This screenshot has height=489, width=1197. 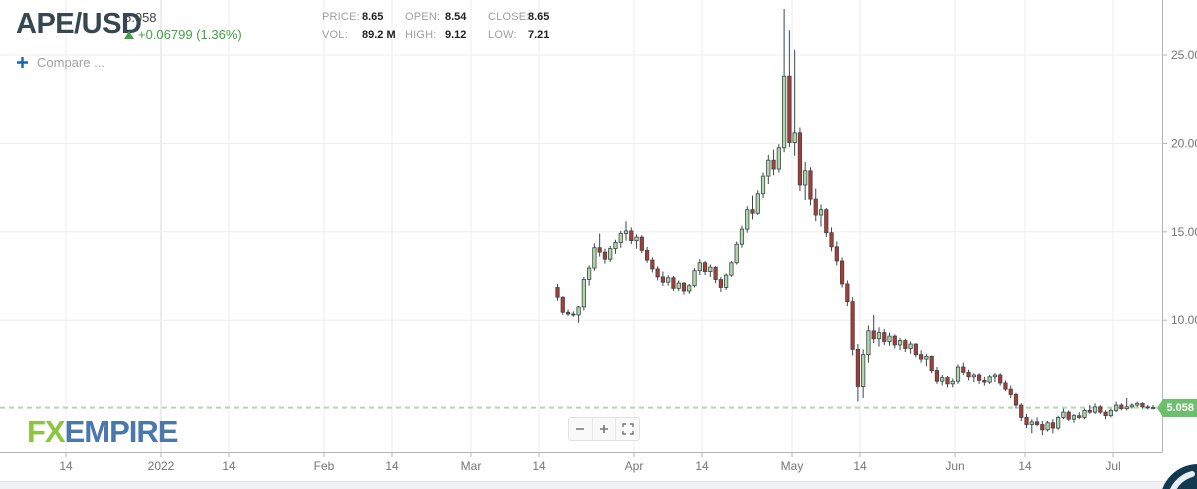 What do you see at coordinates (1177, 408) in the screenshot?
I see `price-badge: 5.058` at bounding box center [1177, 408].